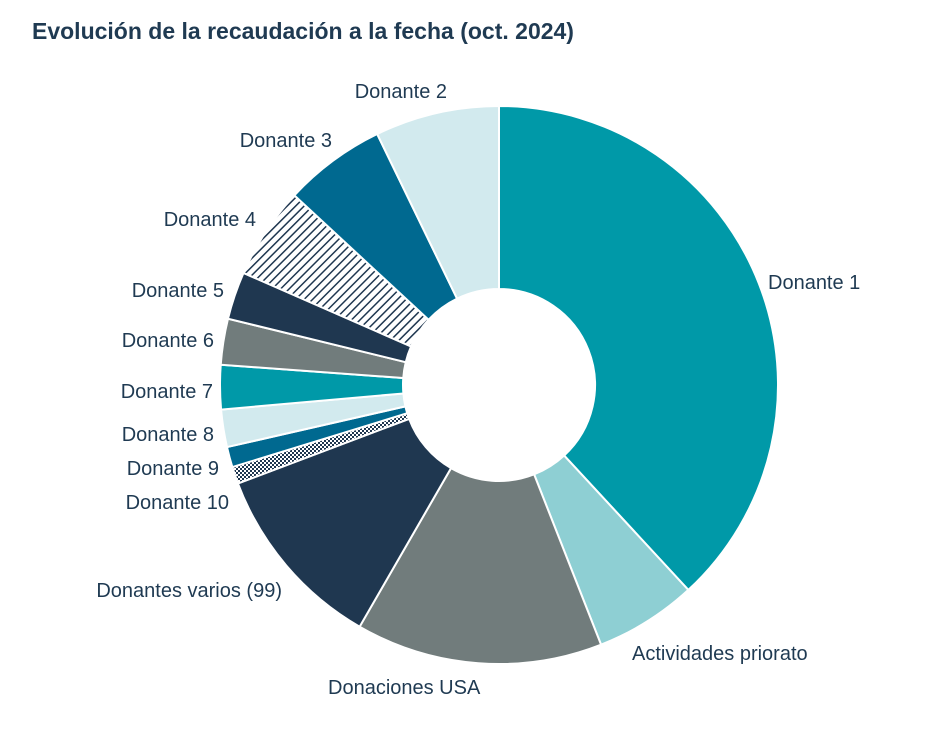 This screenshot has width=943, height=740. I want to click on label-donaciones-usa: Donaciones USA, so click(404, 688).